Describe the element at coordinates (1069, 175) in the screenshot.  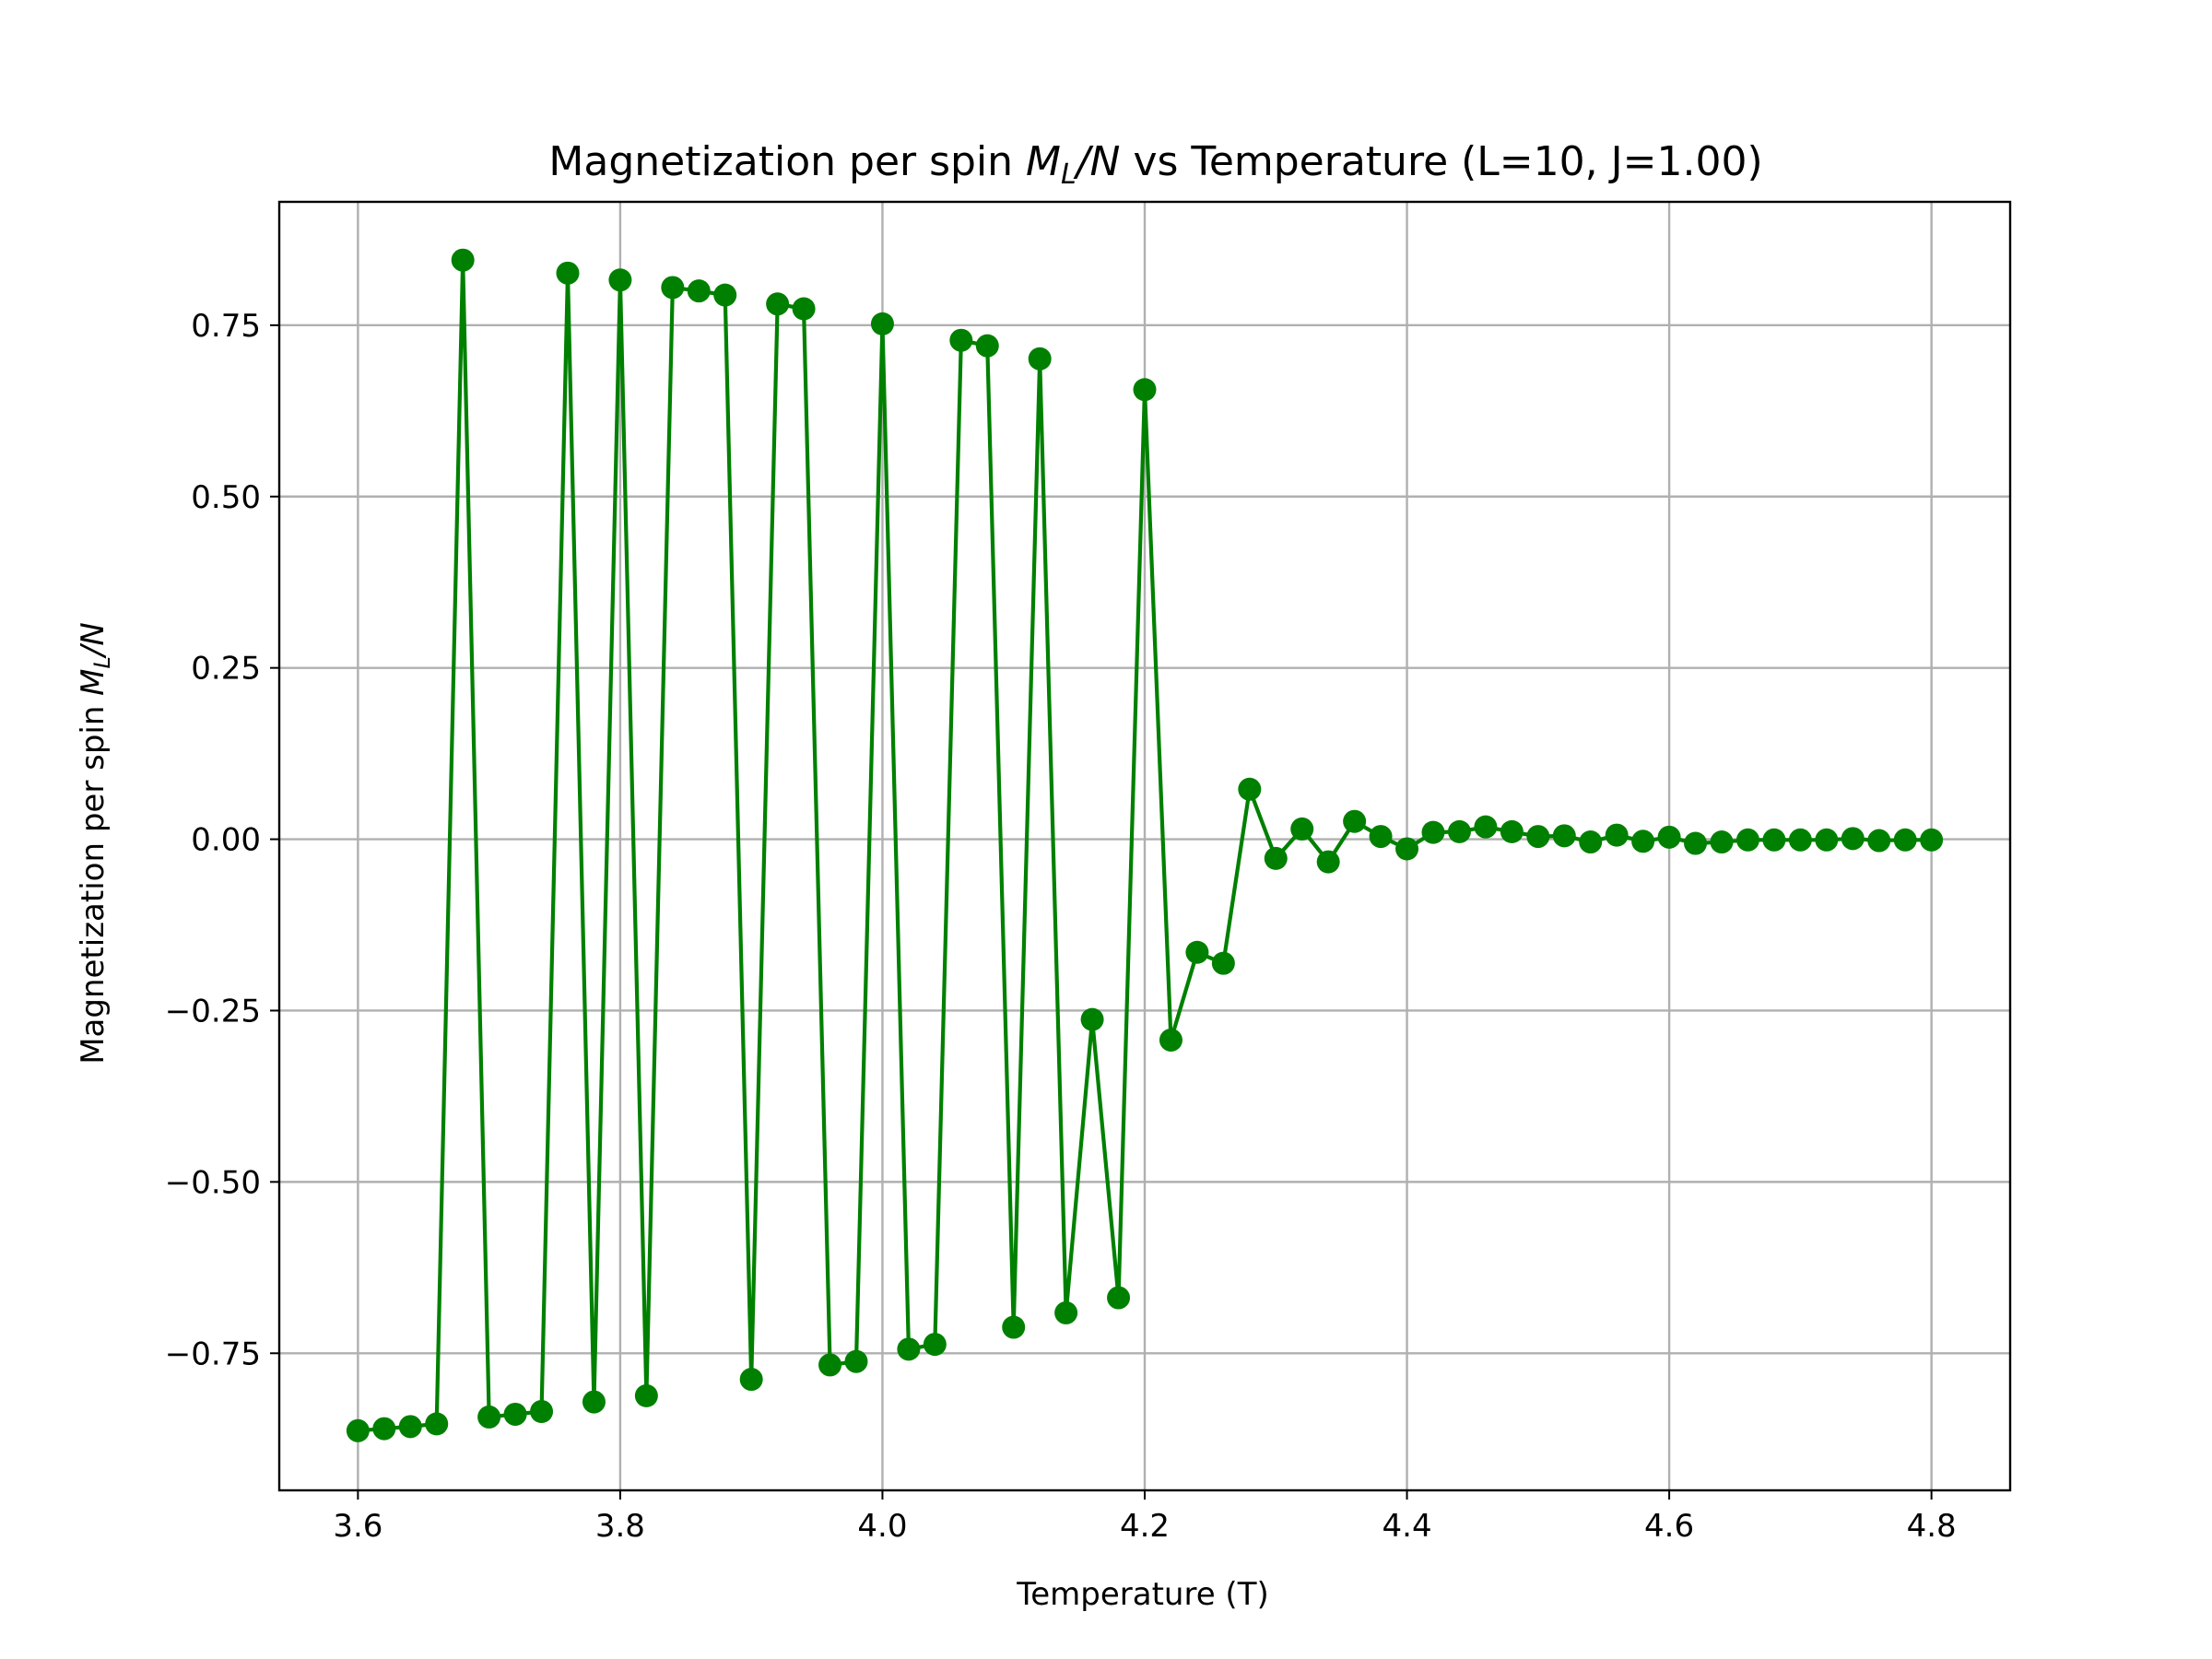
I see `chart-title-math-sub: L` at that location.